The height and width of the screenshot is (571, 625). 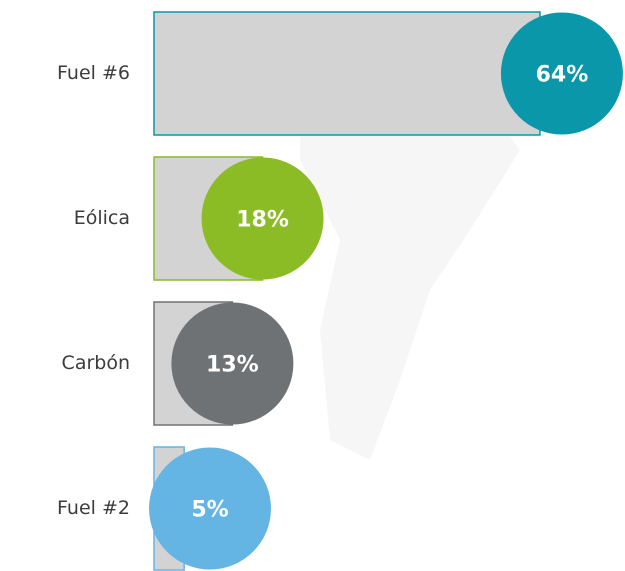 I want to click on value-label: 64%, so click(x=562, y=75).